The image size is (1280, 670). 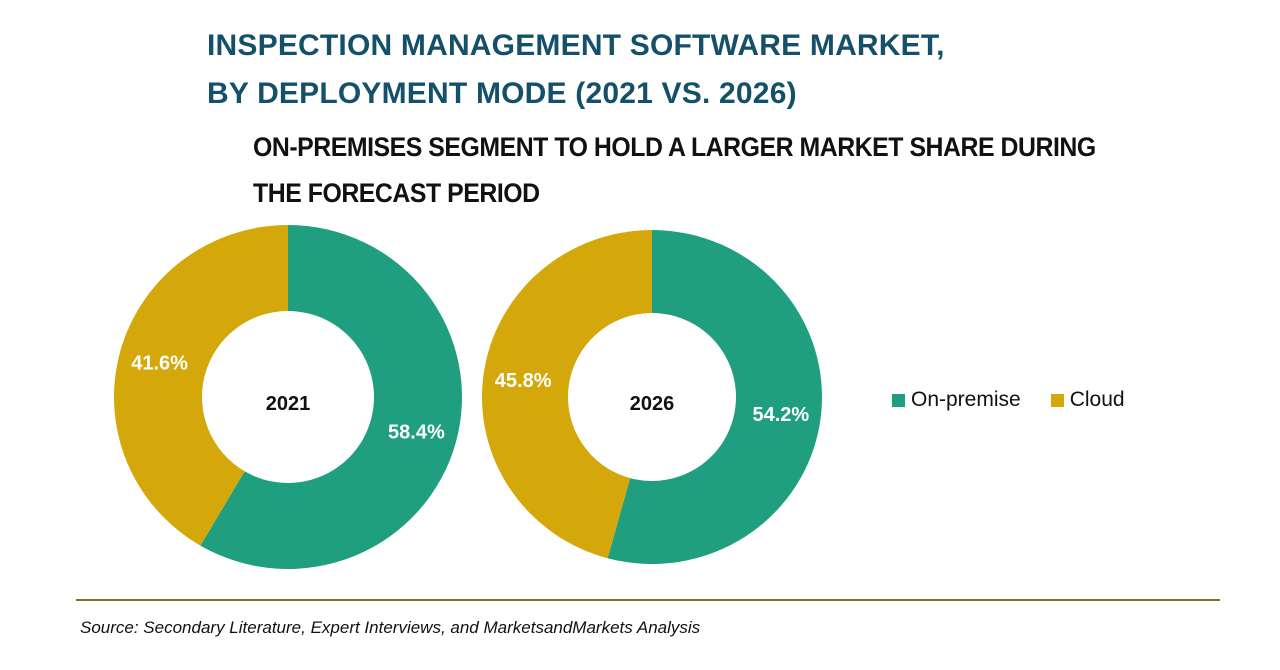 I want to click on legend: On-premise Cloud, so click(x=1023, y=400).